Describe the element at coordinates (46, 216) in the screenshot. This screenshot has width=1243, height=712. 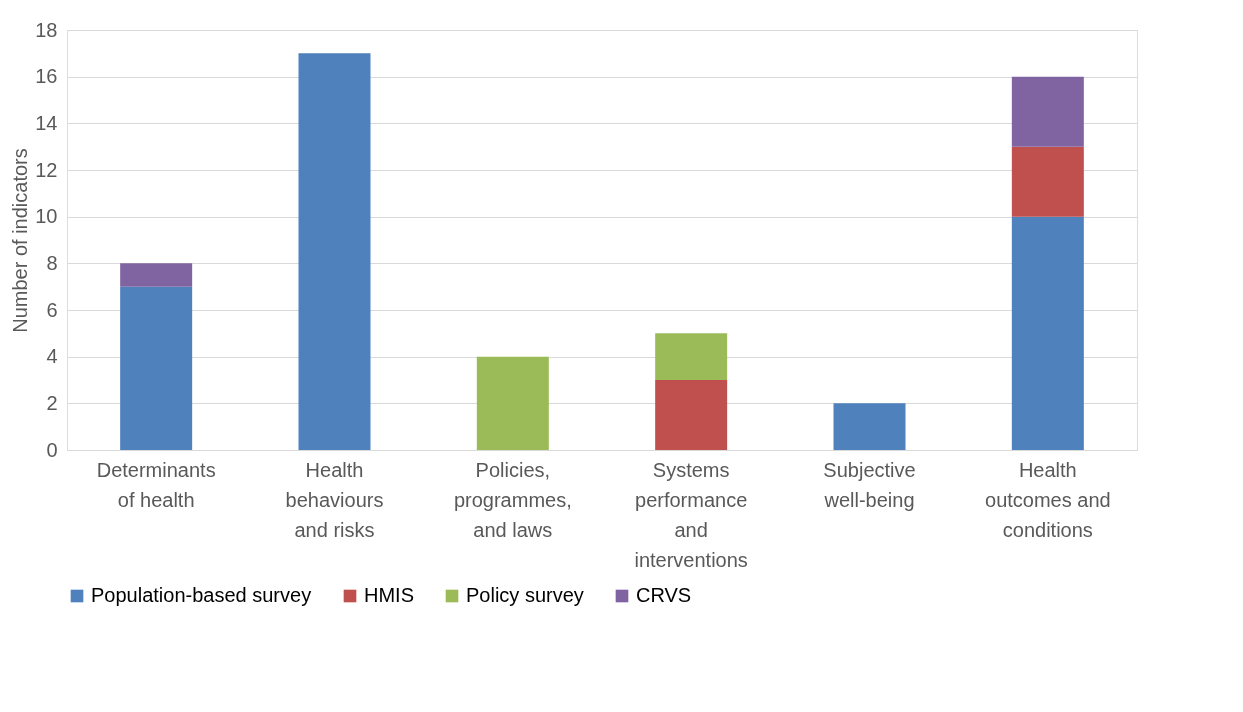
I see `y-tick-label: 10` at that location.